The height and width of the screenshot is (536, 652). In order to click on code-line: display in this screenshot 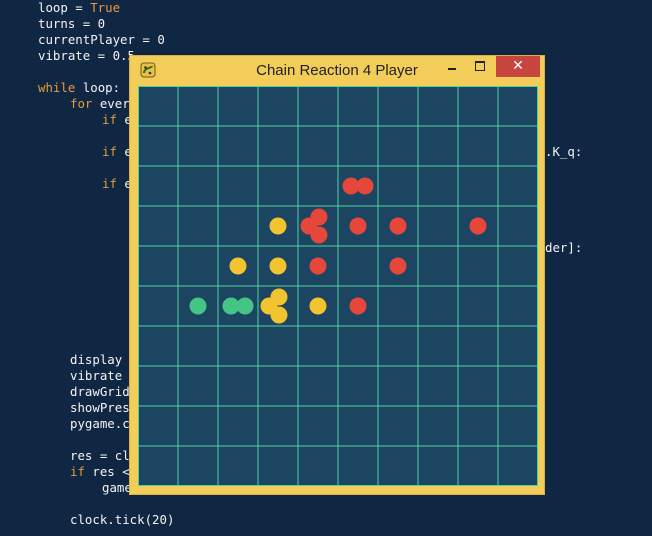, I will do `click(96, 360)`.